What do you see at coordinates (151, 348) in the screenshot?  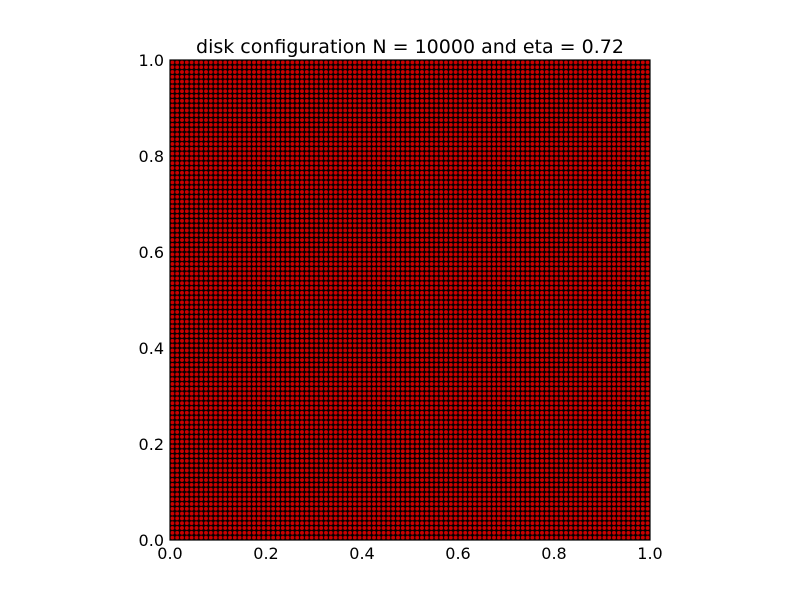 I see `y-tick-label: 0.4` at bounding box center [151, 348].